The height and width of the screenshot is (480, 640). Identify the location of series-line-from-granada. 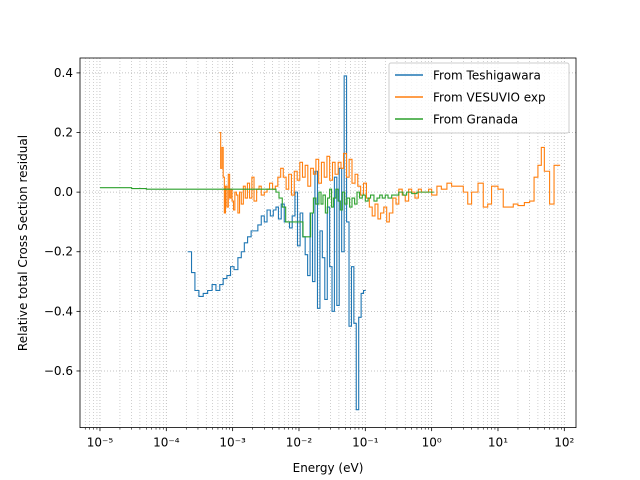
(266, 212).